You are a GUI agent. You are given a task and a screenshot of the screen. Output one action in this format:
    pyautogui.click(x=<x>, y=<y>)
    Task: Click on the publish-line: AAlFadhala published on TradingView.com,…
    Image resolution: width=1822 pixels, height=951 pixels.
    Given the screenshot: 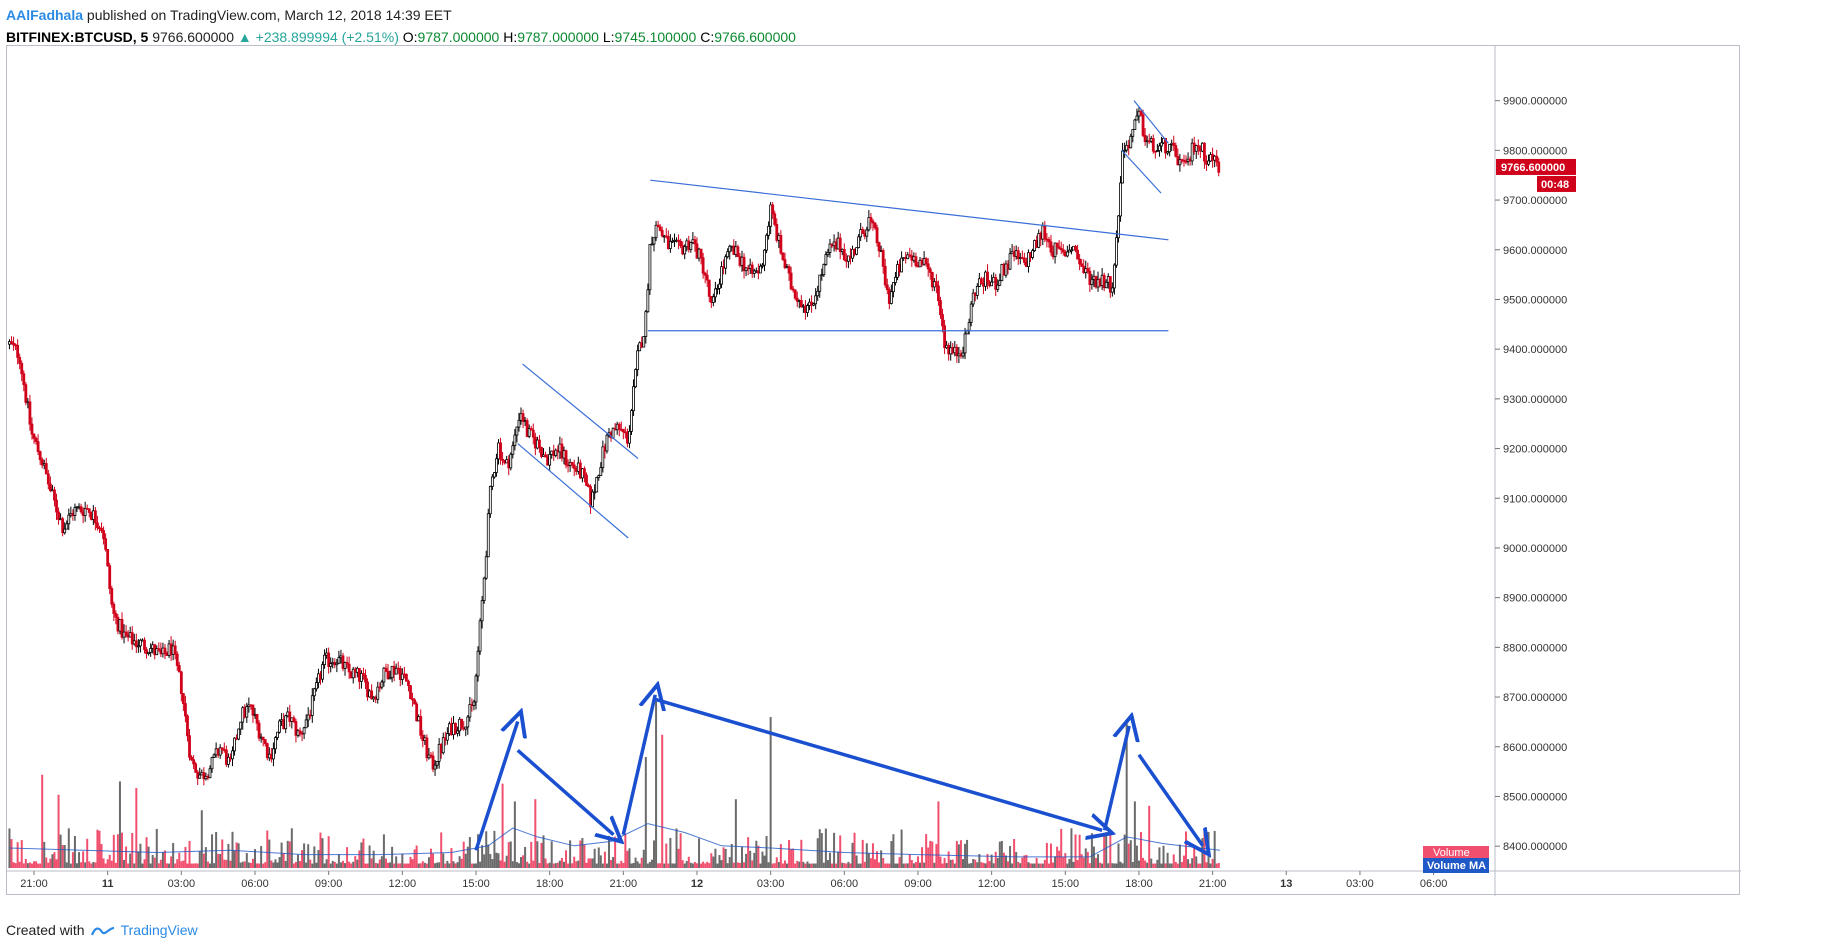 What is the action you would take?
    pyautogui.click(x=401, y=15)
    